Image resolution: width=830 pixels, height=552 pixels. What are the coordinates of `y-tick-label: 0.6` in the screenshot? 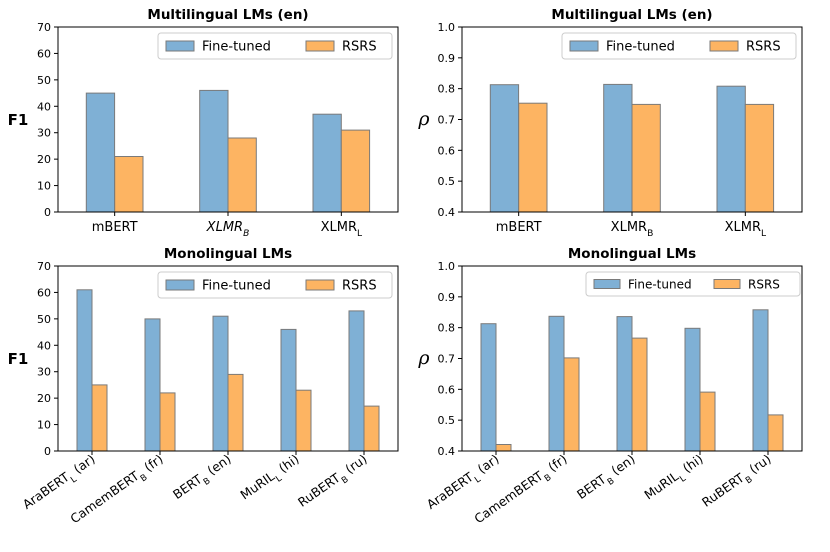 It's located at (447, 150).